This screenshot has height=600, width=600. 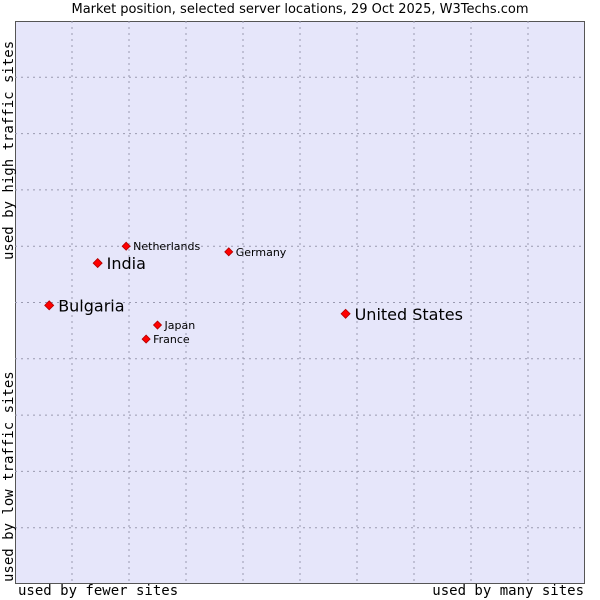 I want to click on data-point-label: Germany, so click(x=261, y=252).